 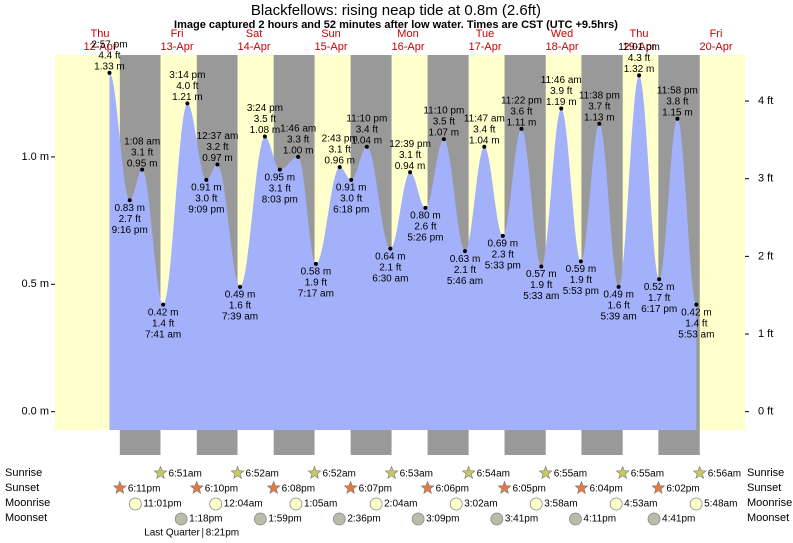 I want to click on tide-label: 11:22 pm, so click(x=521, y=101).